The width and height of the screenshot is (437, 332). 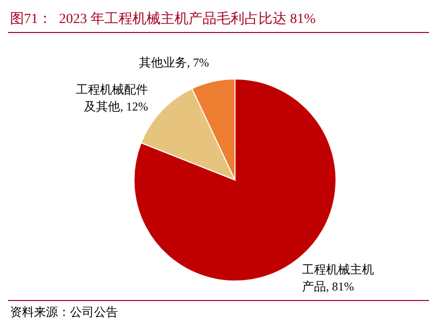 I want to click on slice-label: 工程机械主机产品, 81%, so click(x=338, y=278).